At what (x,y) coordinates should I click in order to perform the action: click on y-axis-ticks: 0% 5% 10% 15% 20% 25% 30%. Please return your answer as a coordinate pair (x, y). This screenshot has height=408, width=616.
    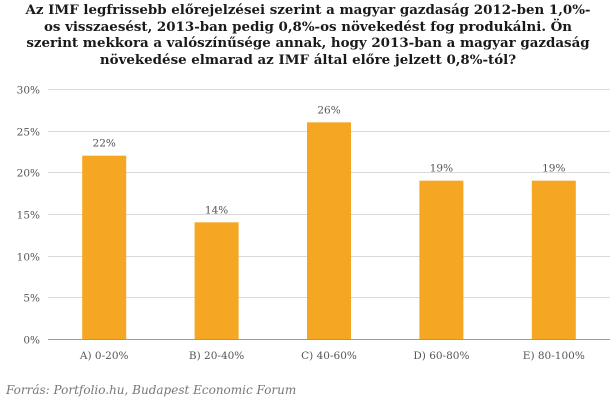
    Looking at the image, I should click on (28, 216).